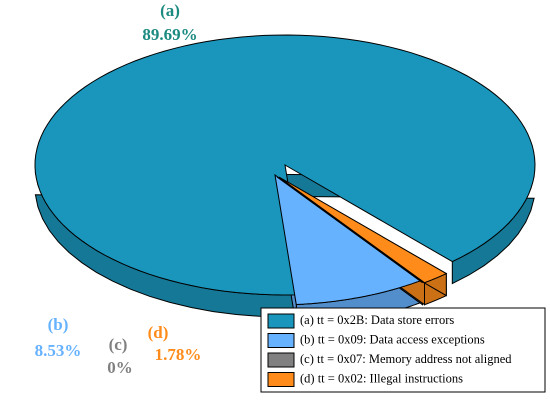  I want to click on value-label: 1.78%, so click(178, 354).